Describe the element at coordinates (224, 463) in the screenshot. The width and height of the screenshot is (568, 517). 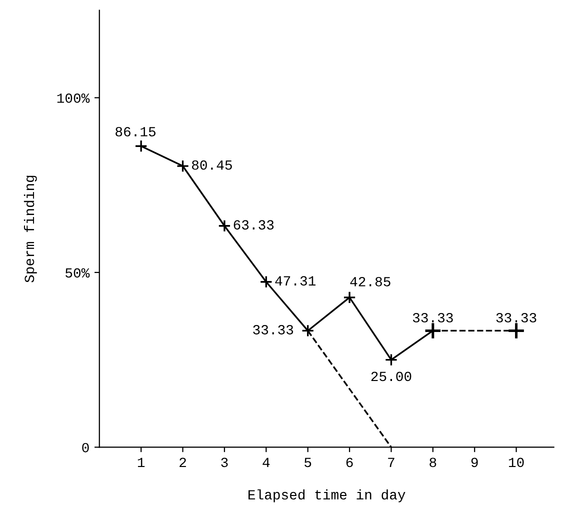
I see `x-tick-label: 3` at that location.